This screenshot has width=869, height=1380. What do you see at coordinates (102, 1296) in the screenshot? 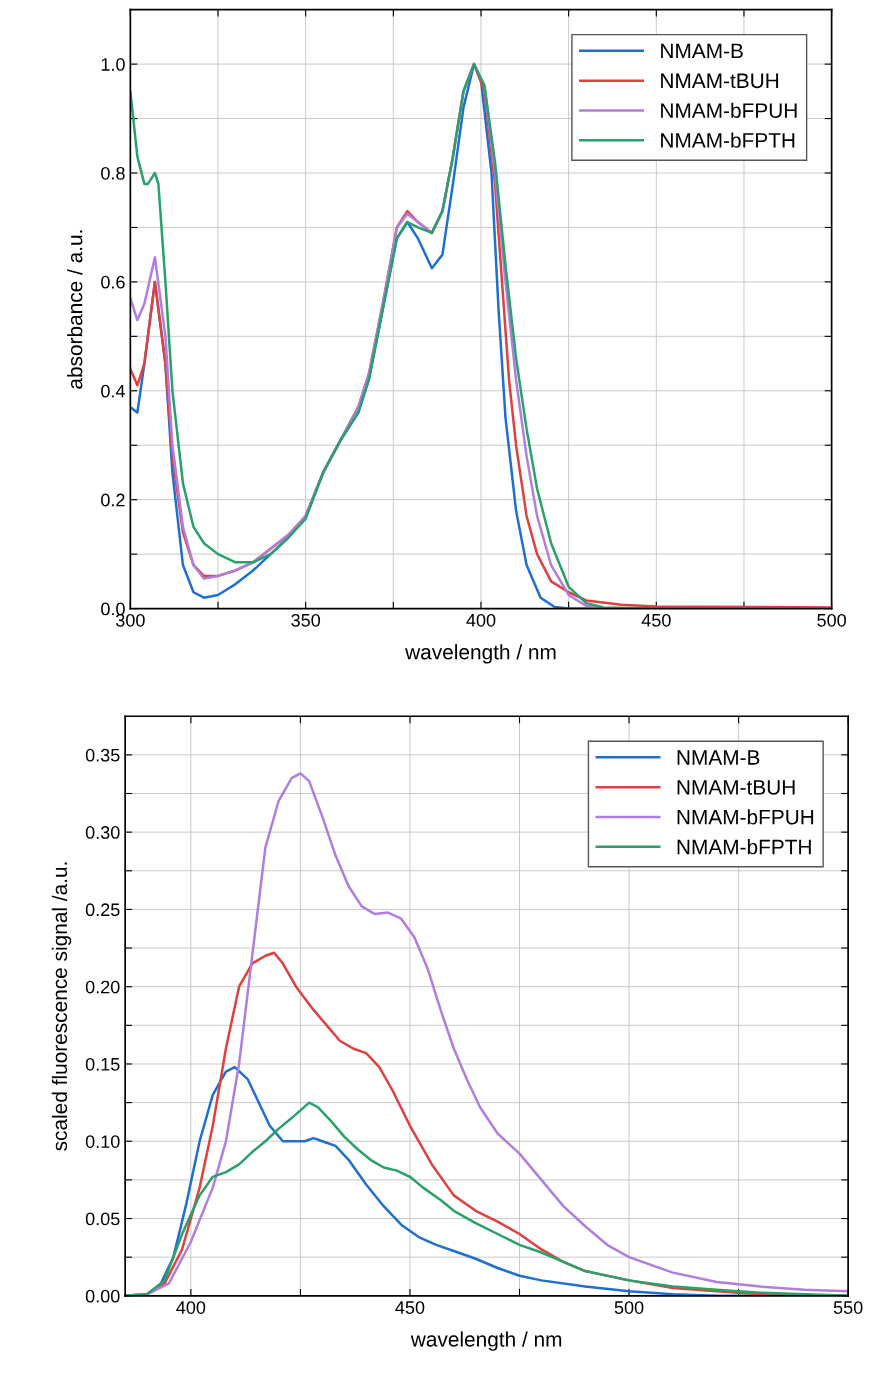
I see `y-tick-label: 0.00` at bounding box center [102, 1296].